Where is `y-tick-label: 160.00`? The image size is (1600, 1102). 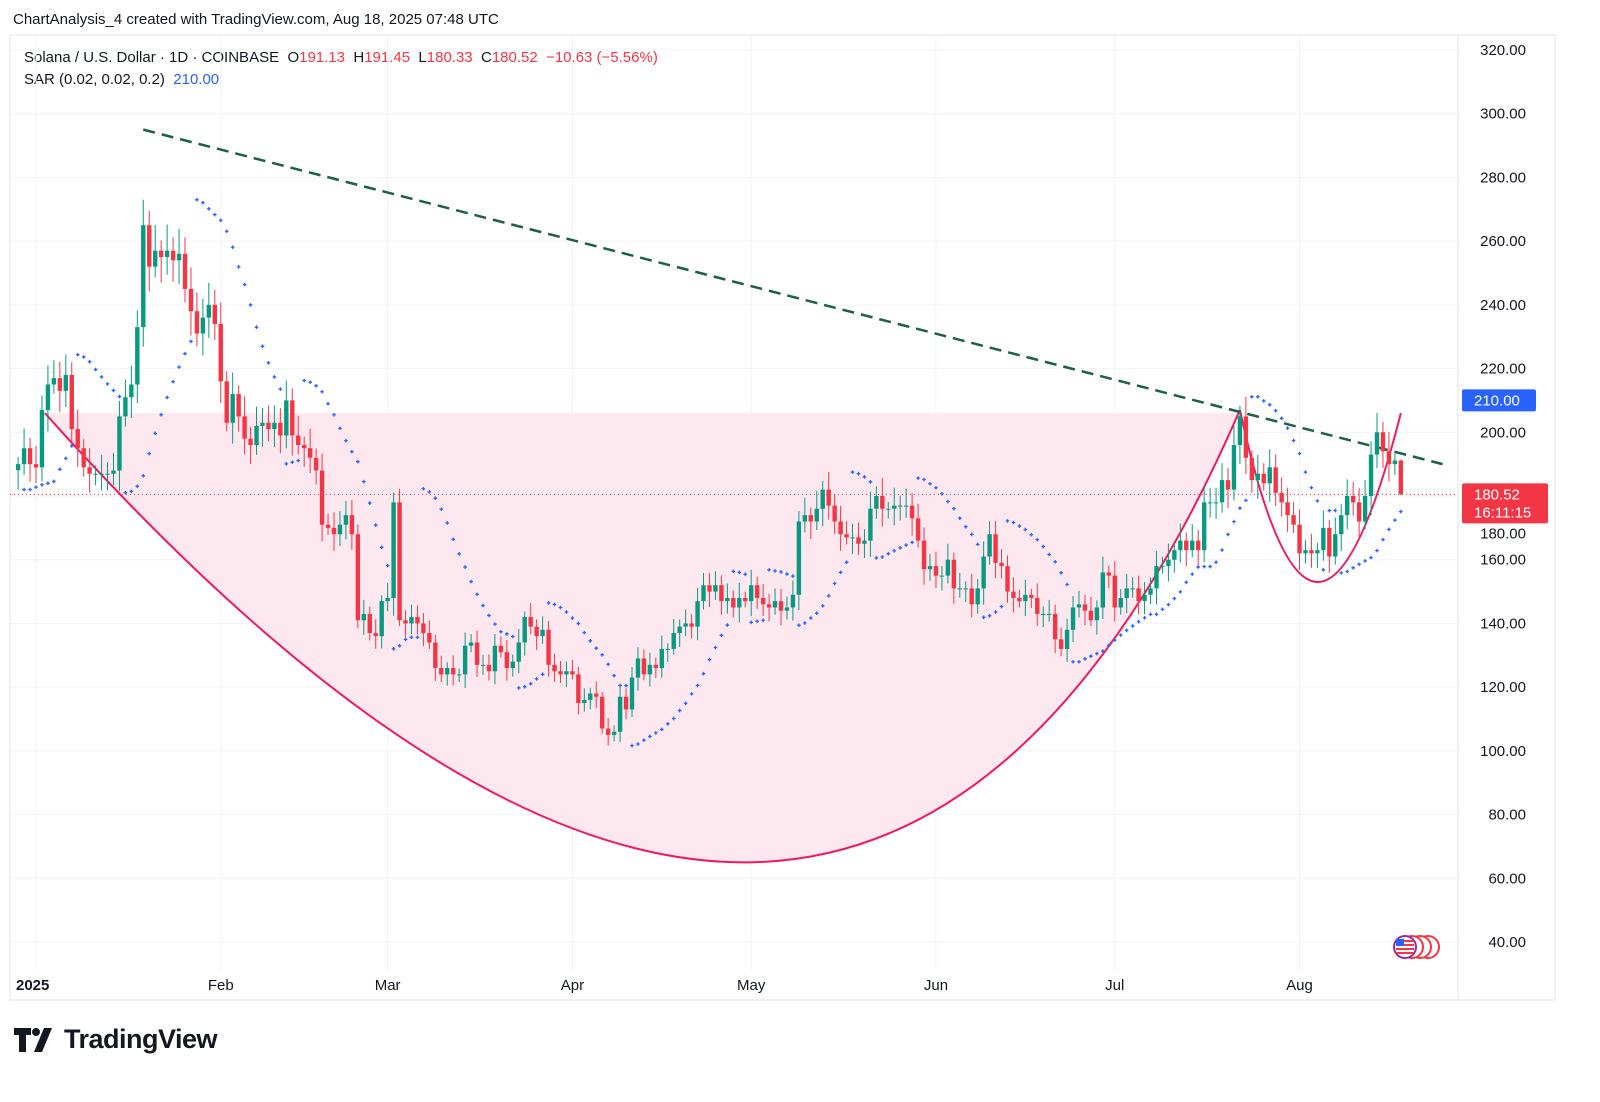
y-tick-label: 160.00 is located at coordinates (1503, 560).